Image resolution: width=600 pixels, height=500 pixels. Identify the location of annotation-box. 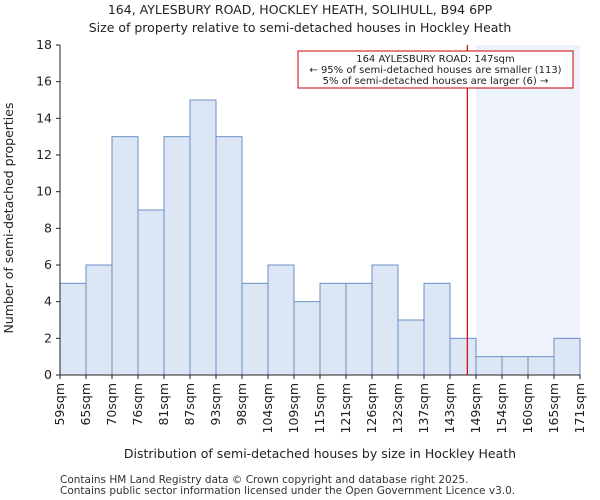
(435, 69).